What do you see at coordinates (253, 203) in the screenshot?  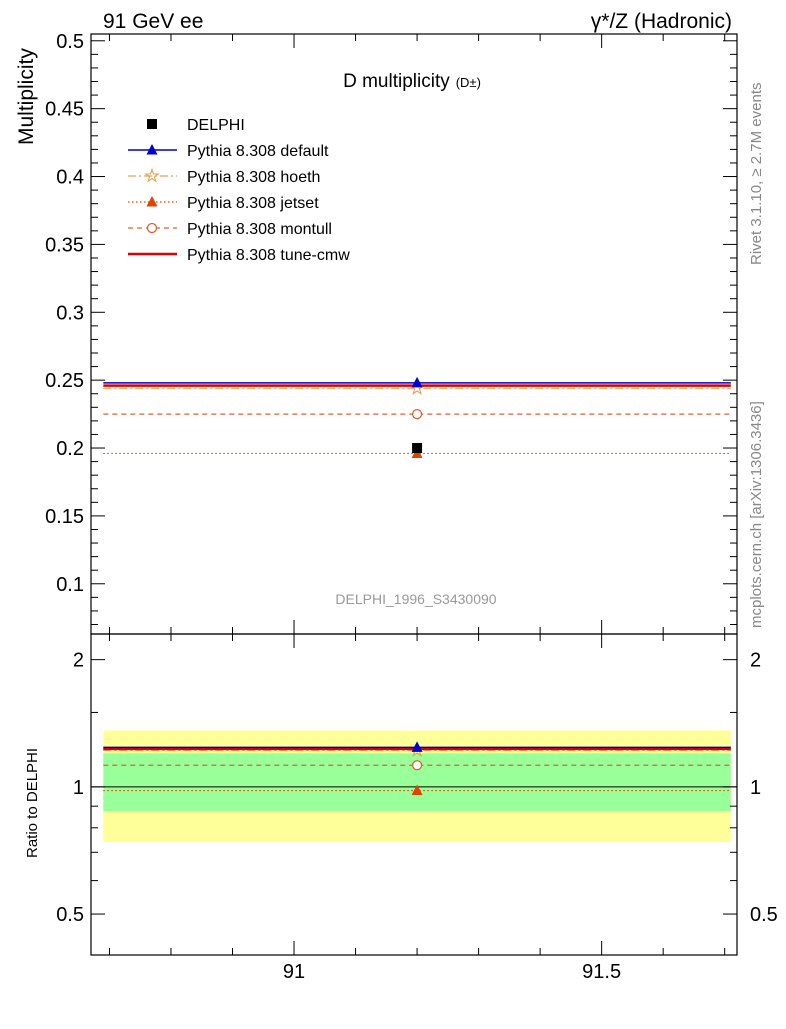 I see `legend-label: Pythia 8.308 jetset` at bounding box center [253, 203].